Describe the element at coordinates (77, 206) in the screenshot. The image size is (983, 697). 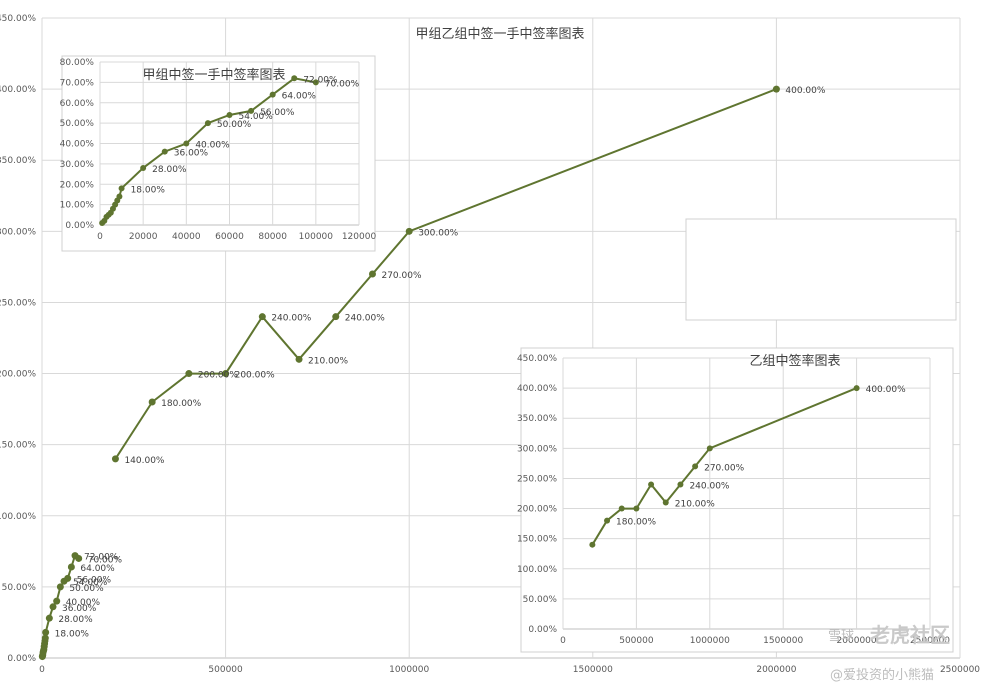
I see `y-tick-label: 10.00%` at that location.